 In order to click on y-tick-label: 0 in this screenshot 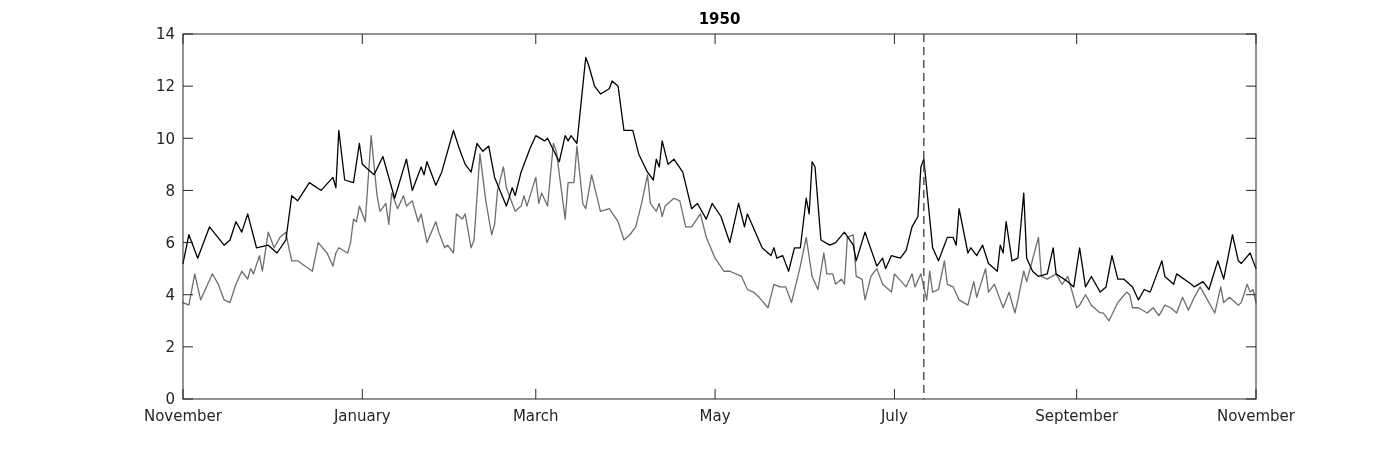, I will do `click(170, 399)`.